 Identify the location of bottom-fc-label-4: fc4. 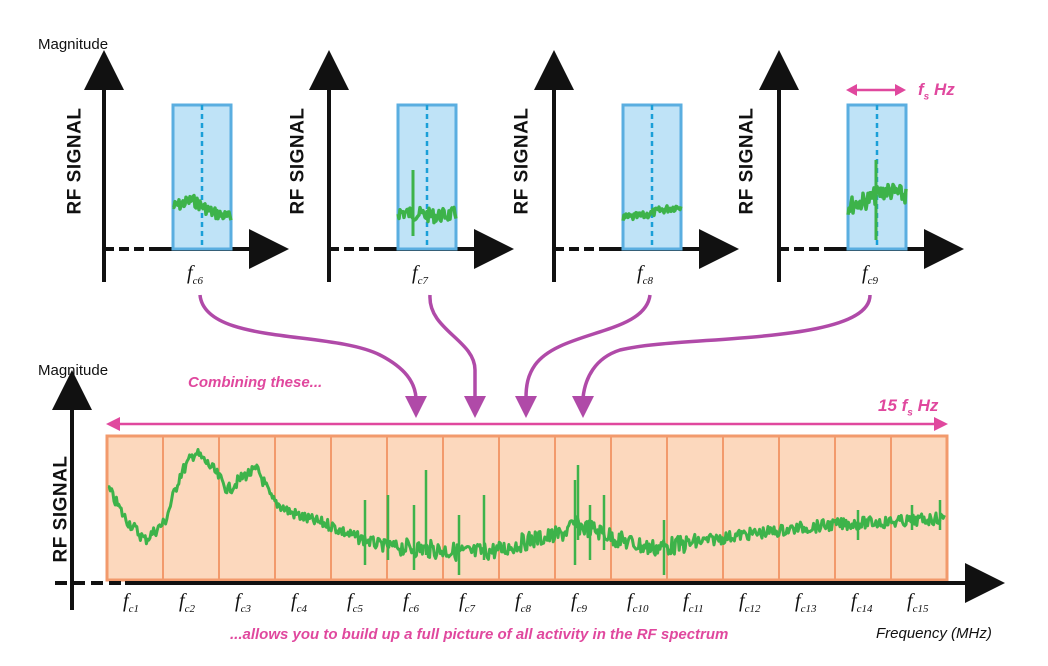
(299, 602).